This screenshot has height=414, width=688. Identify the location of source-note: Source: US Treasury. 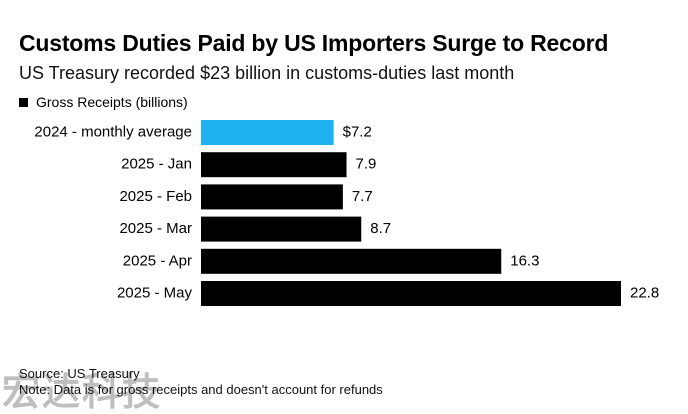
(79, 373).